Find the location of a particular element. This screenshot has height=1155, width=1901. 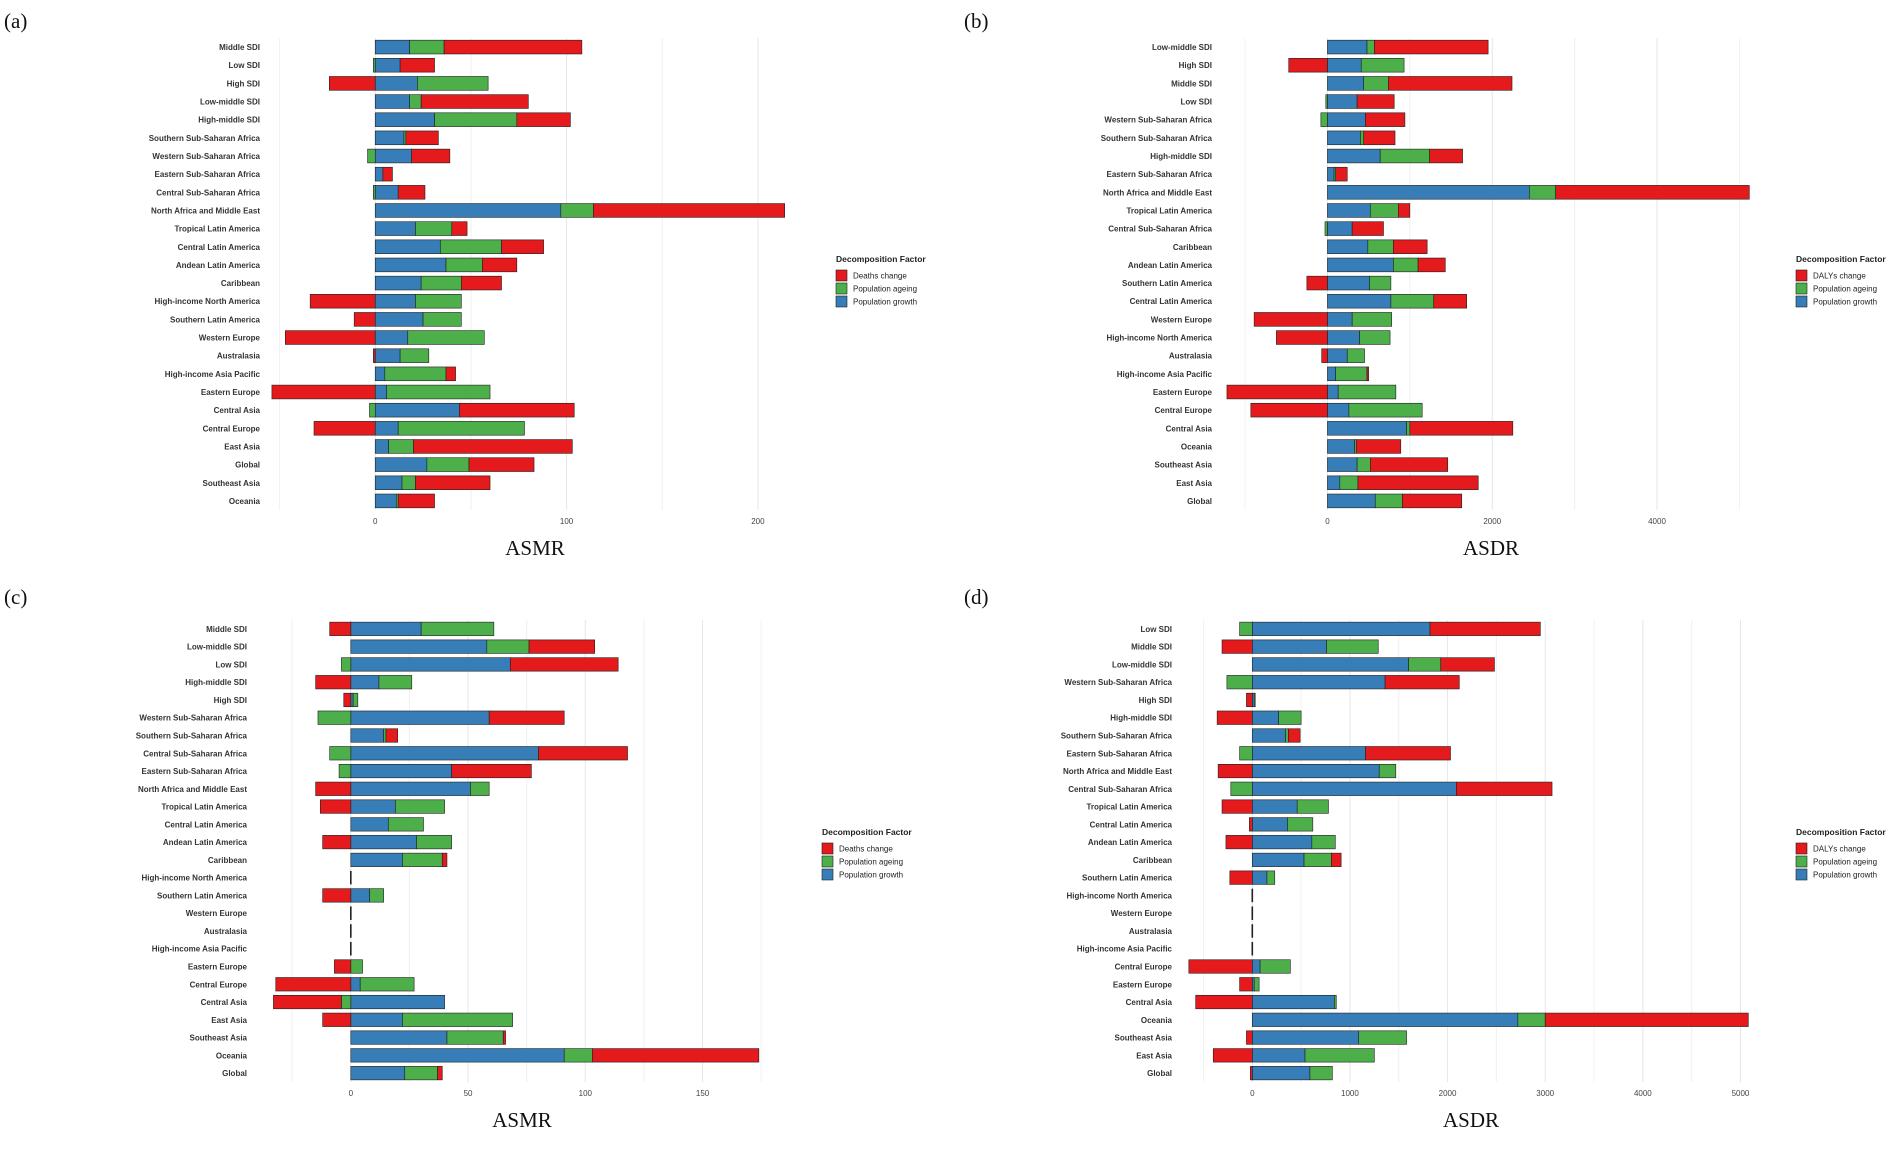

legend-label: Deaths change is located at coordinates (880, 276).